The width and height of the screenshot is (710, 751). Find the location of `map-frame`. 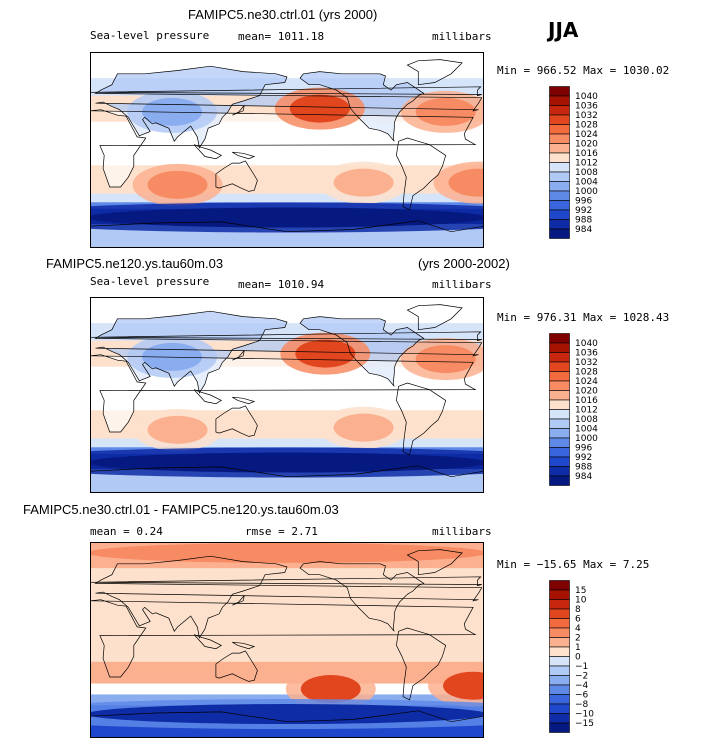

map-frame is located at coordinates (287, 150).